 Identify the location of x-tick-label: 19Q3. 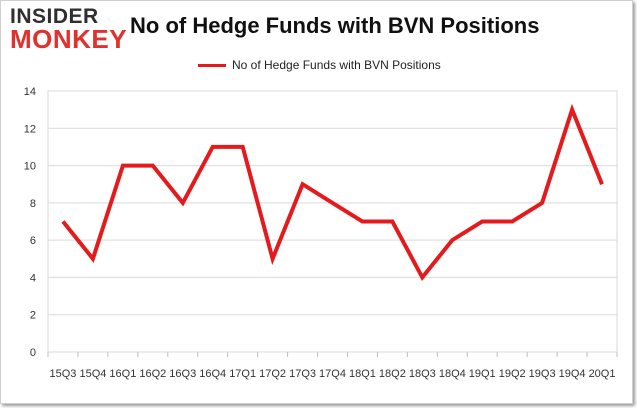
(542, 374).